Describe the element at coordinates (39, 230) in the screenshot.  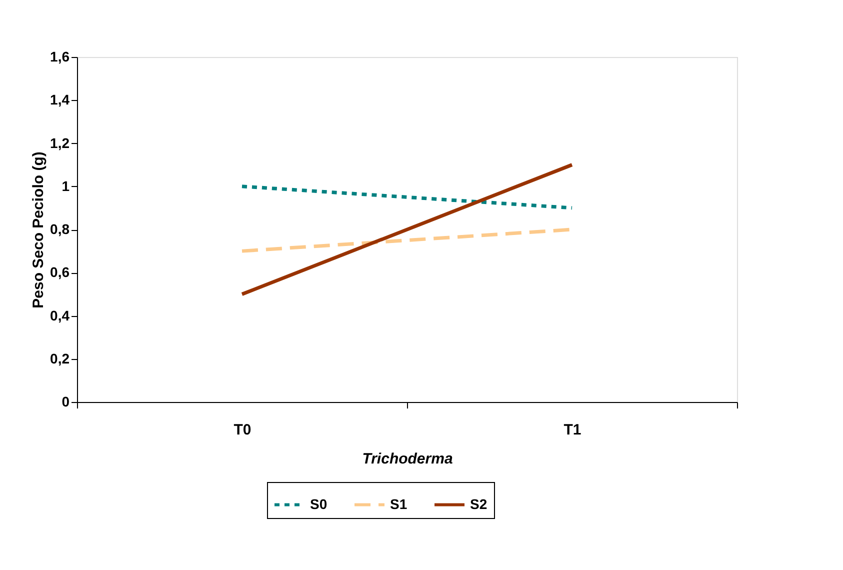
I see `y-axis-title: Peso Seco Peciolo (g)` at that location.